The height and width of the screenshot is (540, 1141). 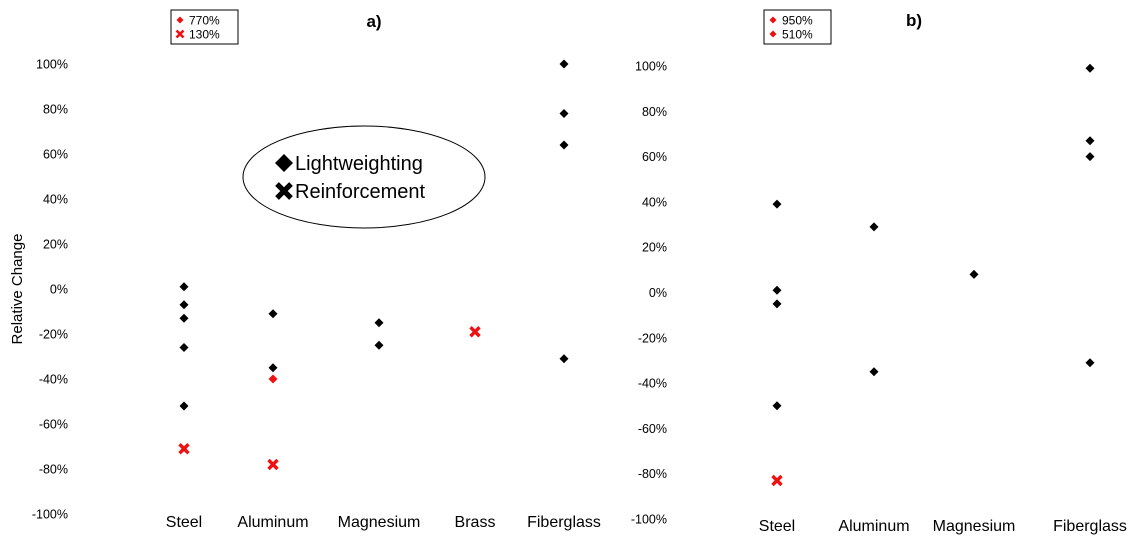 I want to click on series-legend-ellipse, so click(x=364, y=177).